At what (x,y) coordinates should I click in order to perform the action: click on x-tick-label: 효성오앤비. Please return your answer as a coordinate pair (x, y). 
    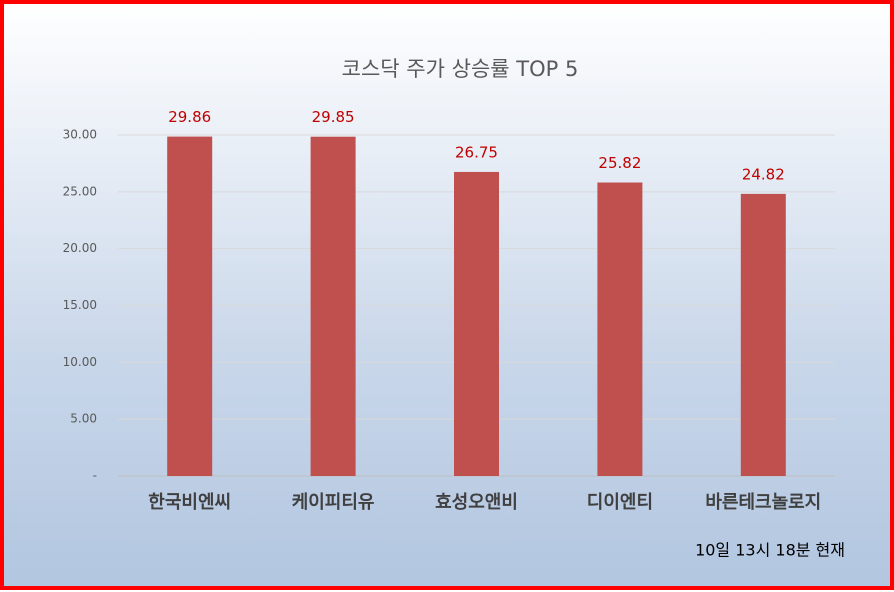
    Looking at the image, I should click on (476, 502).